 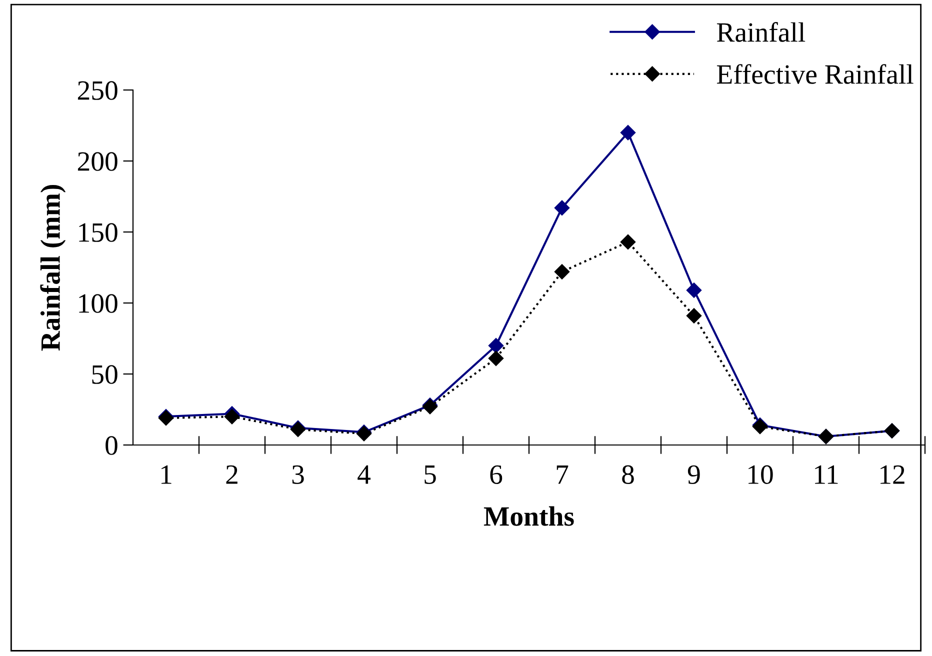 I want to click on x-tick-label: 7, so click(x=562, y=475).